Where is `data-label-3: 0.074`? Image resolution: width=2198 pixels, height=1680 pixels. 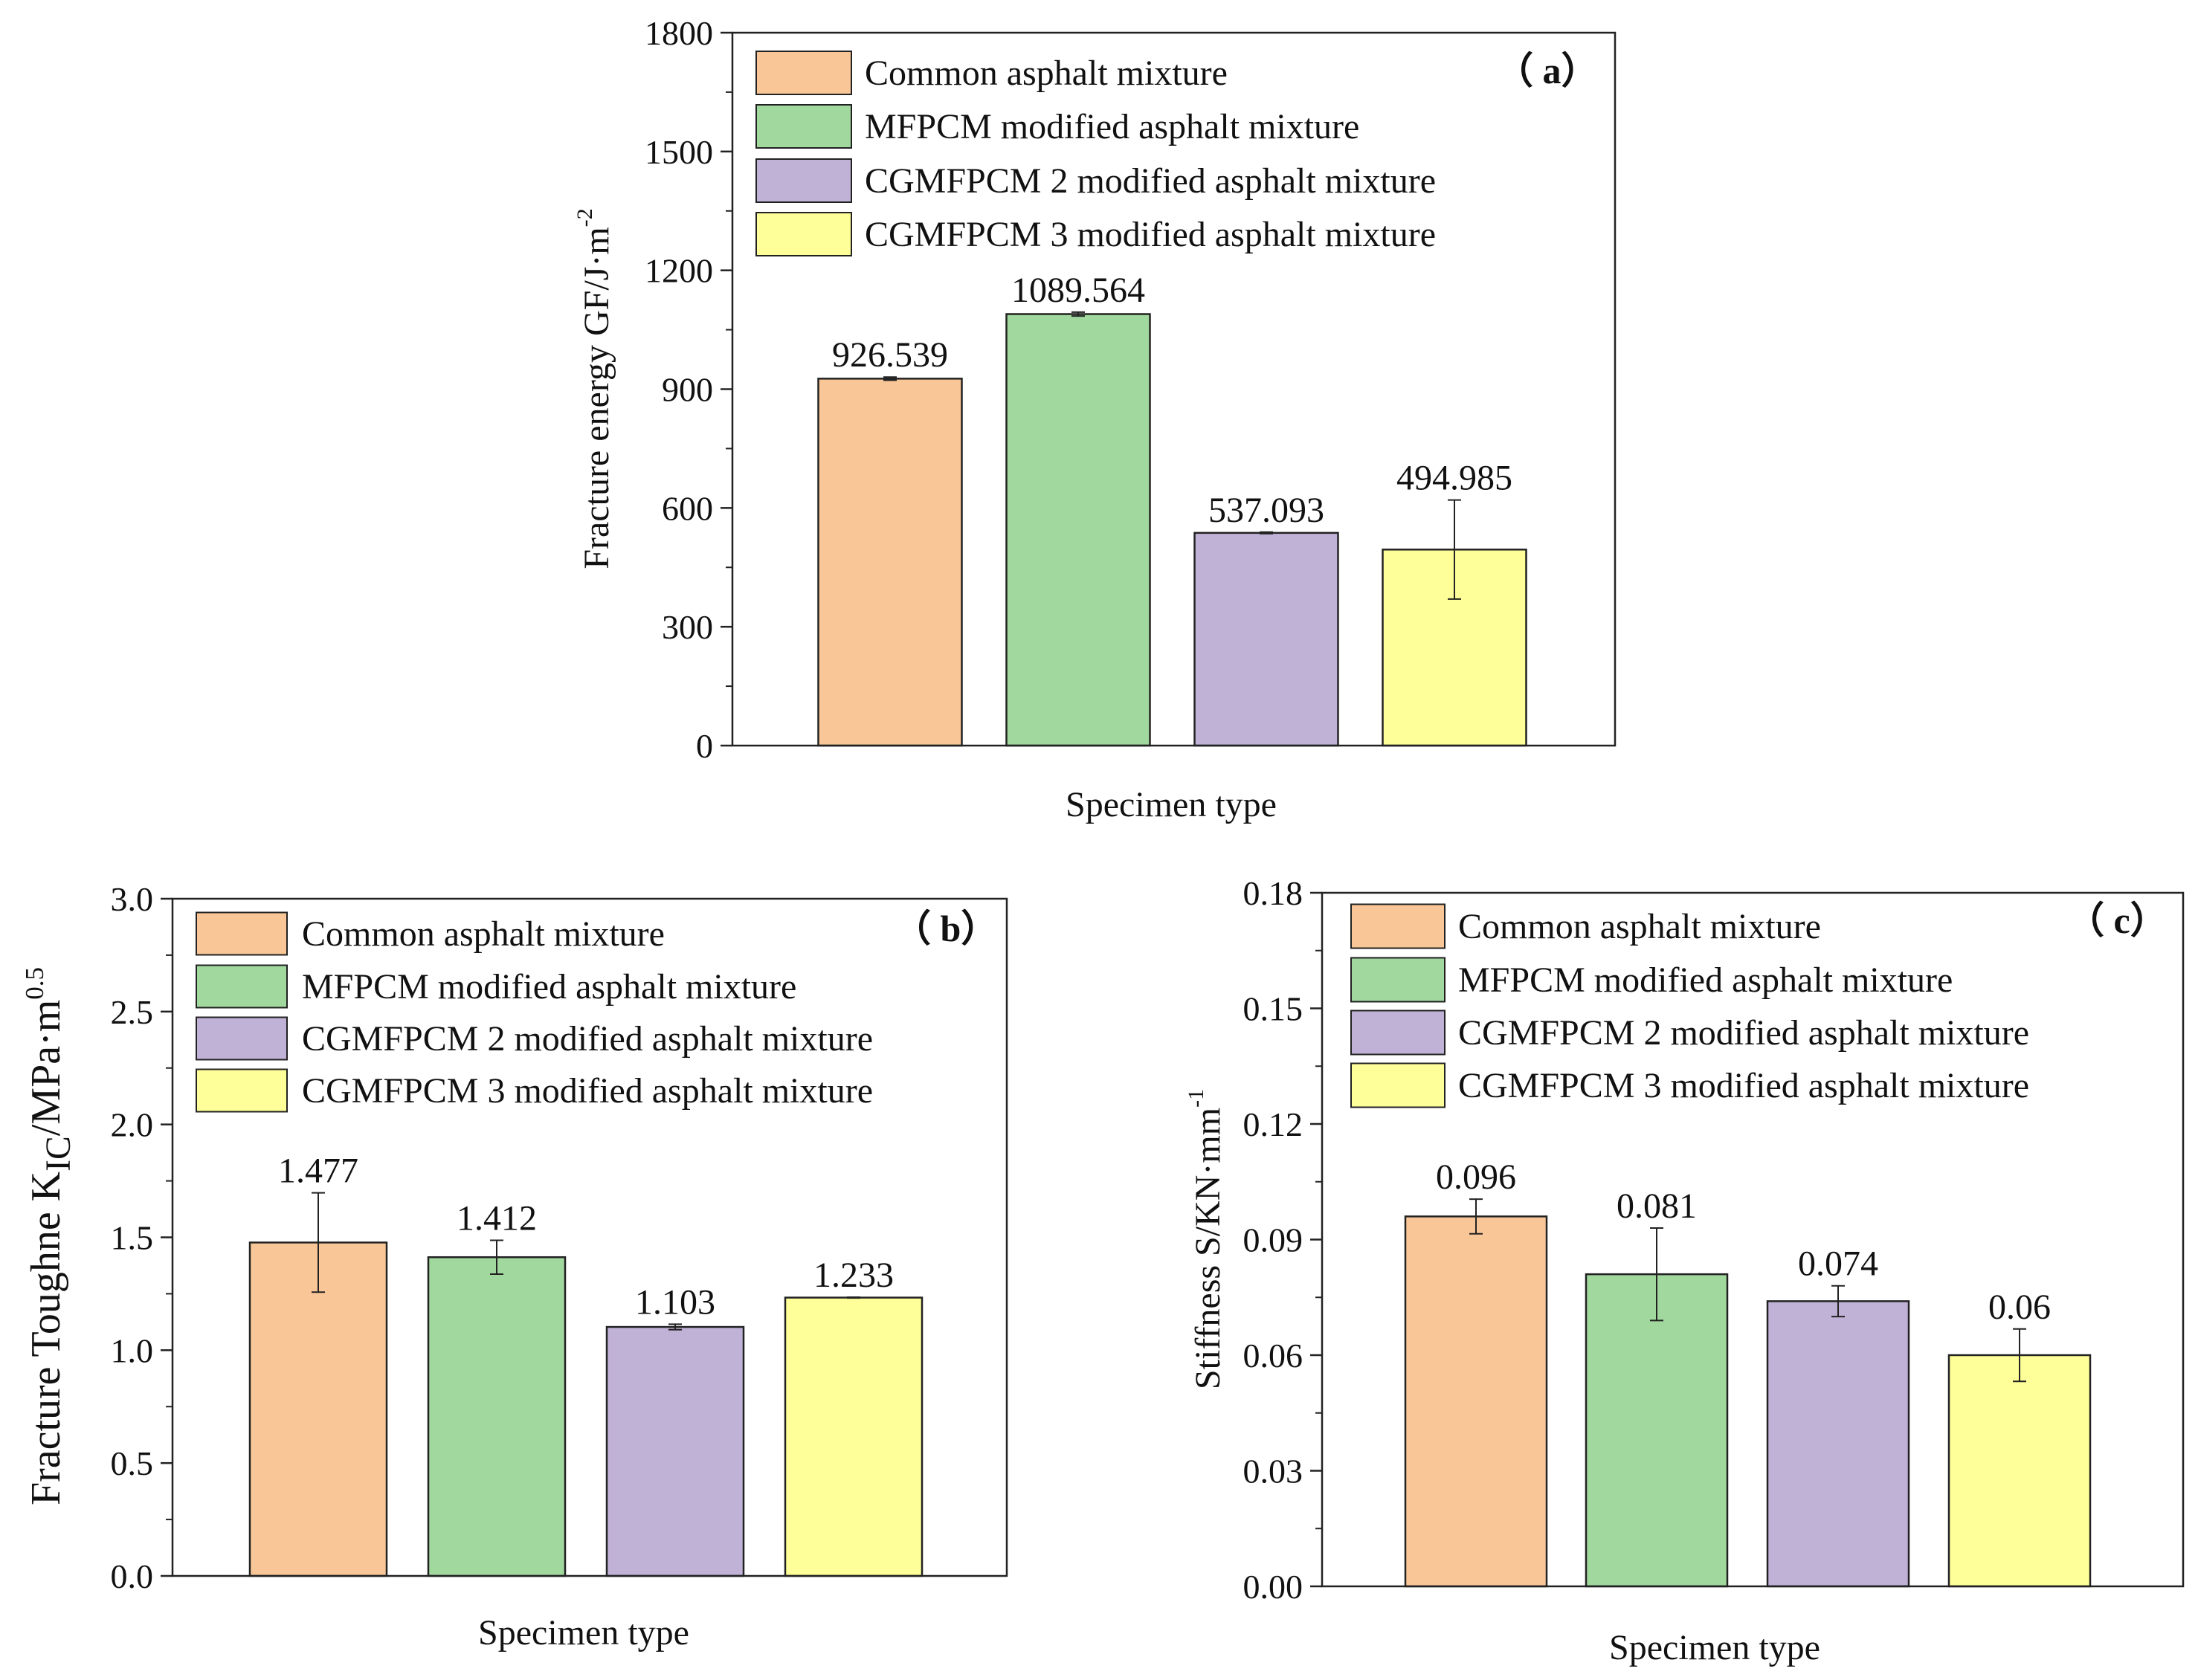
data-label-3: 0.074 is located at coordinates (1838, 1264).